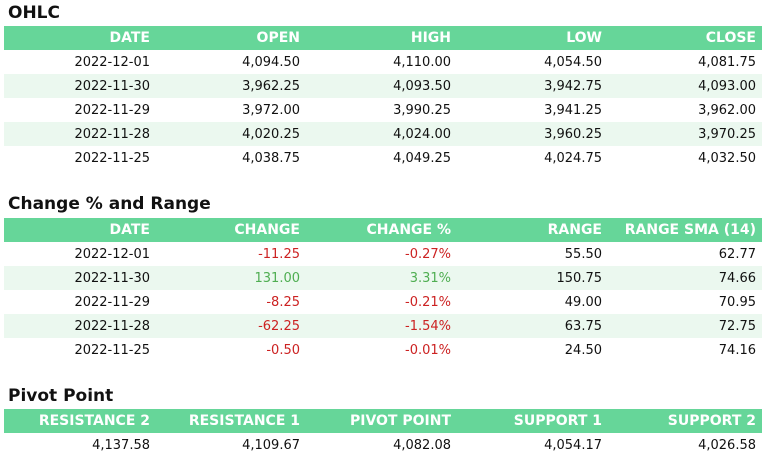 The width and height of the screenshot is (766, 464). What do you see at coordinates (422, 158) in the screenshot?
I see `ohlc-cell-high: 4,049.25` at bounding box center [422, 158].